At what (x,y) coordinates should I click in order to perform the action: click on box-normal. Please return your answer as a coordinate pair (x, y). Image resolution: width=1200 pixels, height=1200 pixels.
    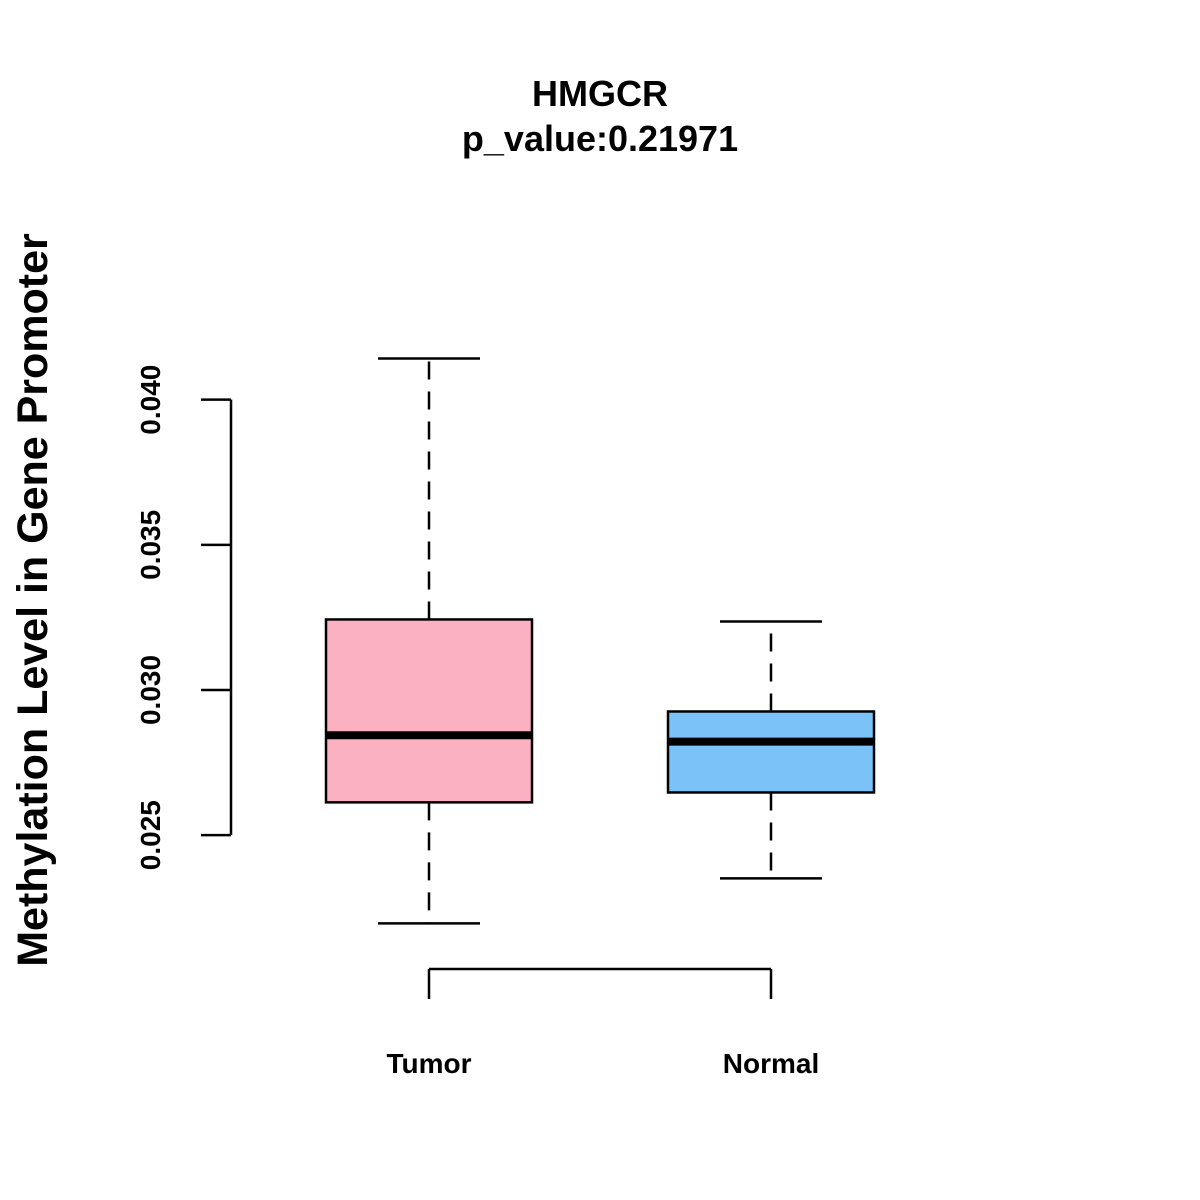
    Looking at the image, I should click on (771, 750).